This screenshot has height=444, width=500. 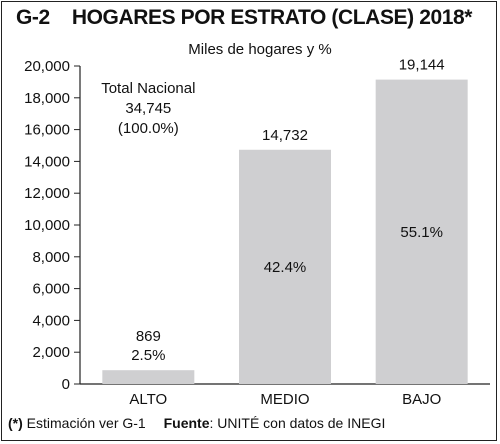 I want to click on y-tick-label: 0, so click(x=66, y=384).